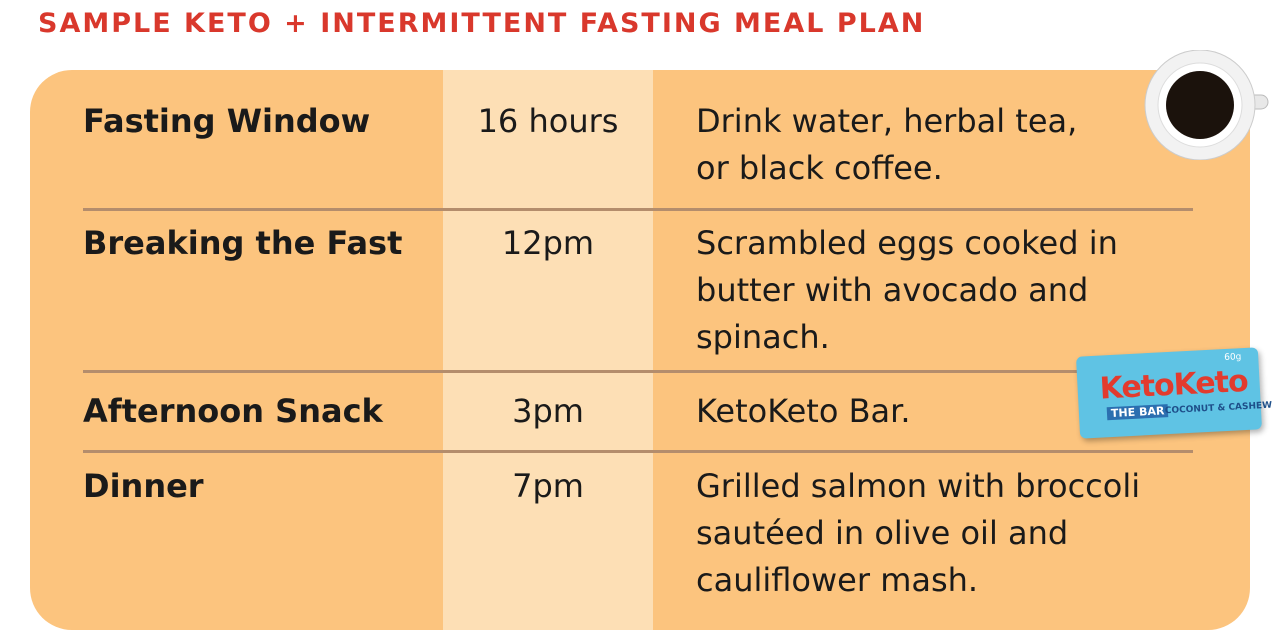 This screenshot has width=1280, height=642. Describe the element at coordinates (548, 121) in the screenshot. I see `row-time: 16 hours` at that location.